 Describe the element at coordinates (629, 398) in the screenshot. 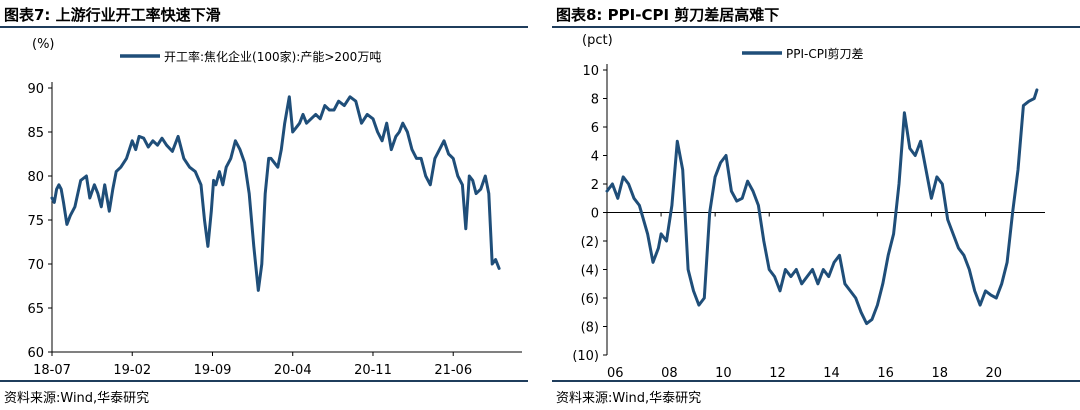

I see `right-source-note: 资料来源:Wind,华泰研究` at that location.